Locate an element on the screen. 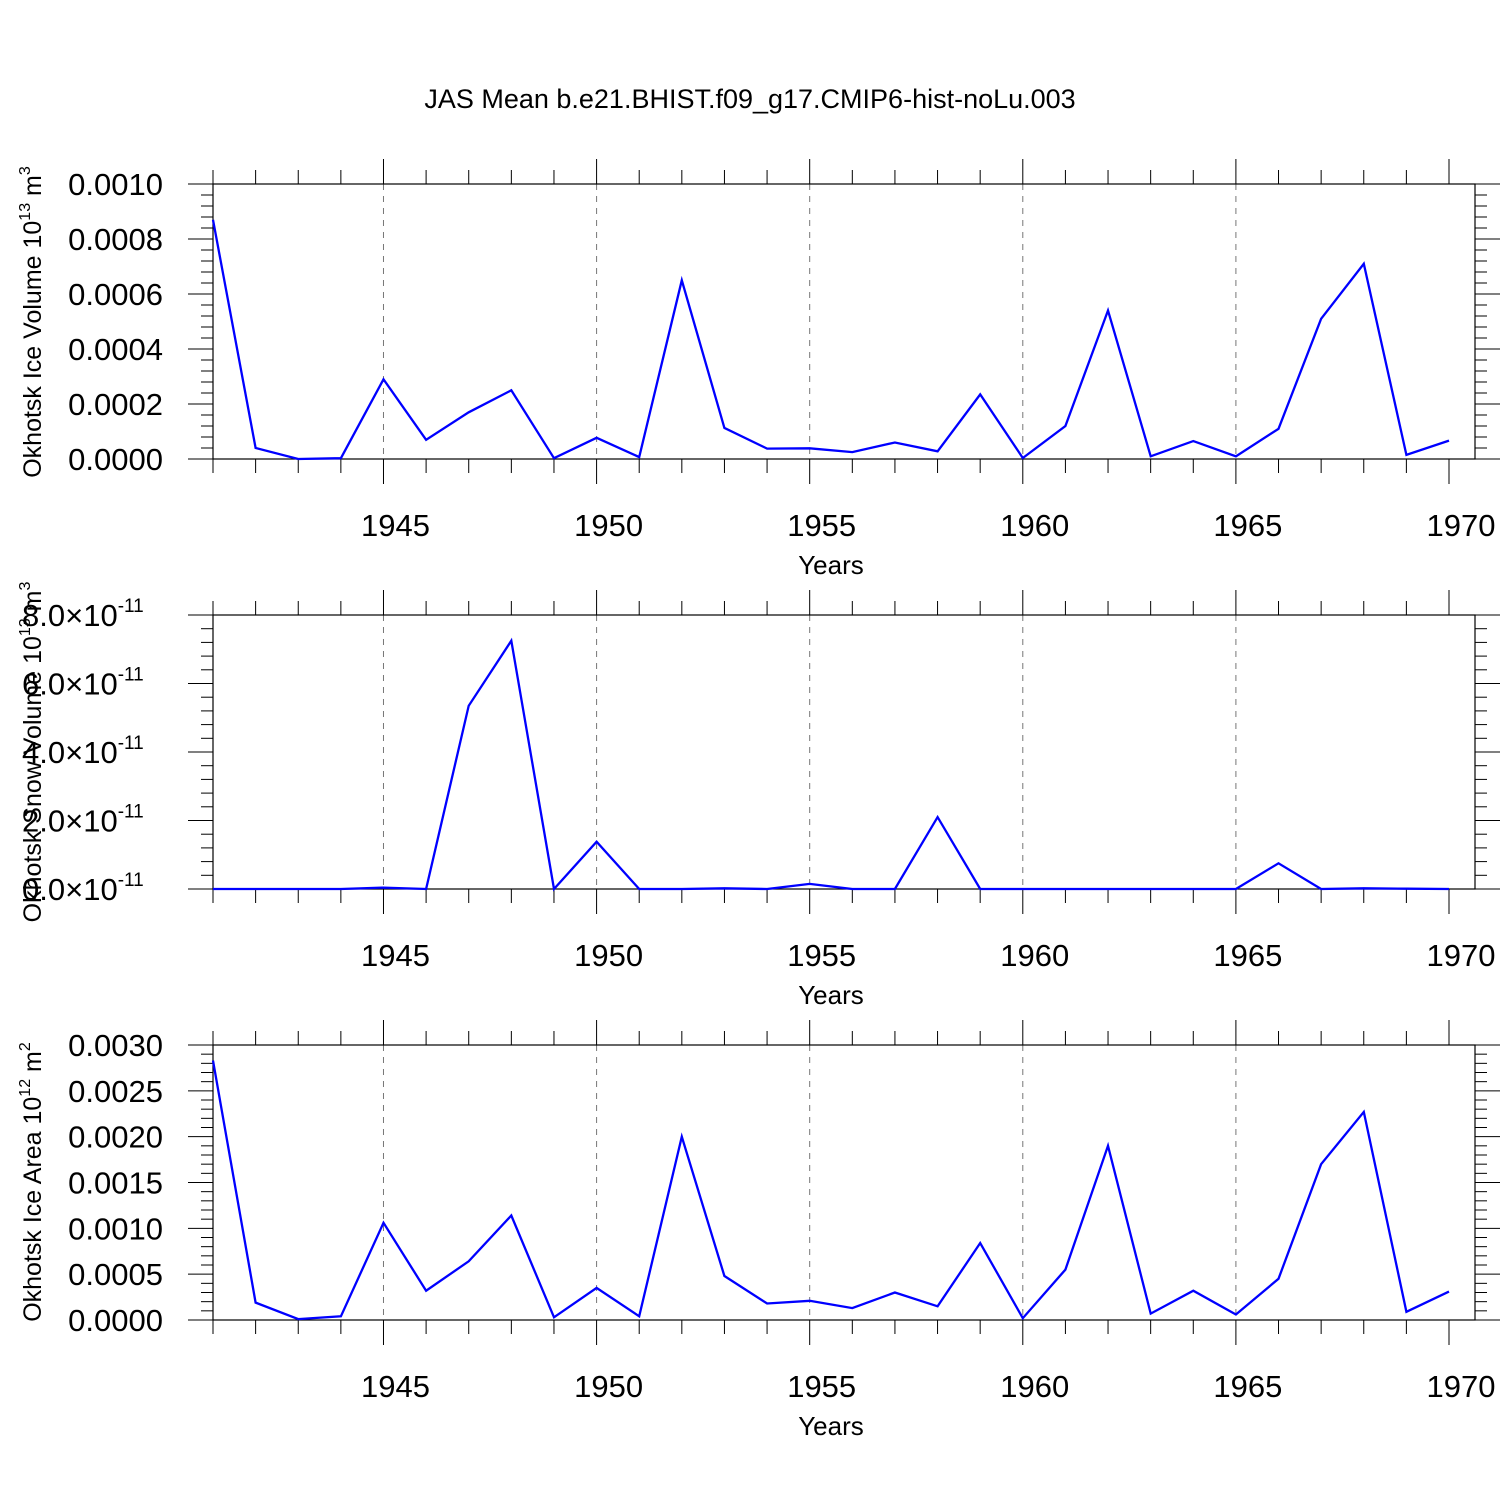 This screenshot has height=1500, width=1500. series-line-ice_volume is located at coordinates (830, 340).